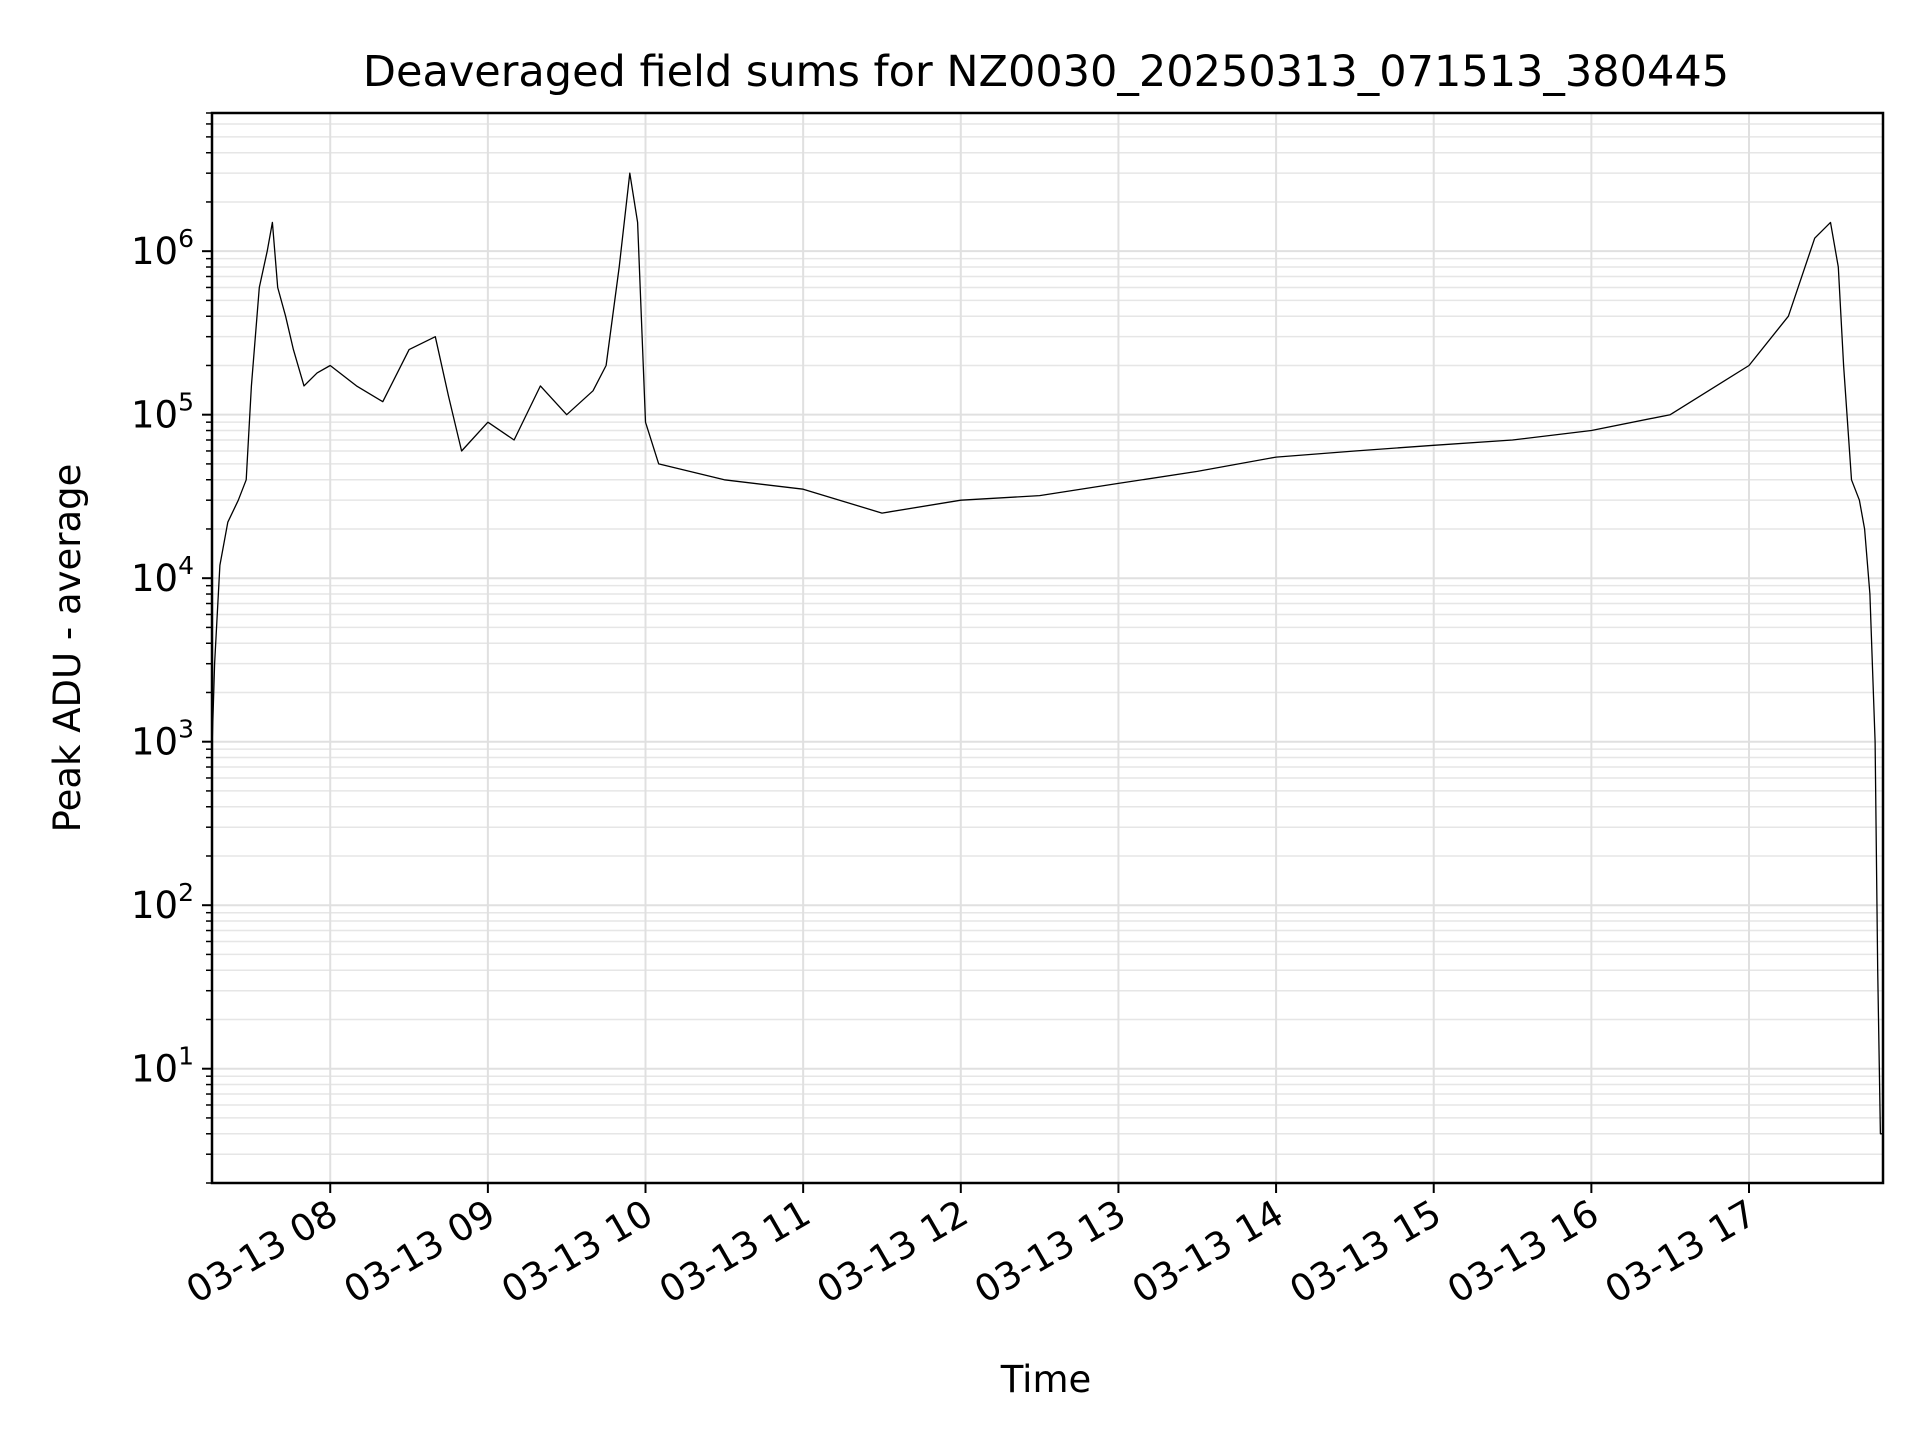 The image size is (1920, 1440). Describe the element at coordinates (67, 648) in the screenshot. I see `y-axis-label: Peak ADU - average` at that location.